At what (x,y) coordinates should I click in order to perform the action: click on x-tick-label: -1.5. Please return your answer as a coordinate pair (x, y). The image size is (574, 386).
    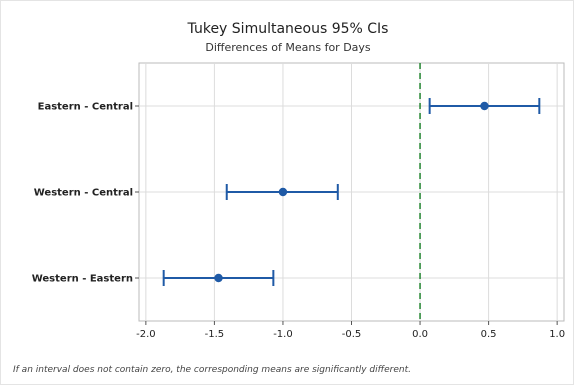
    Looking at the image, I should click on (215, 334).